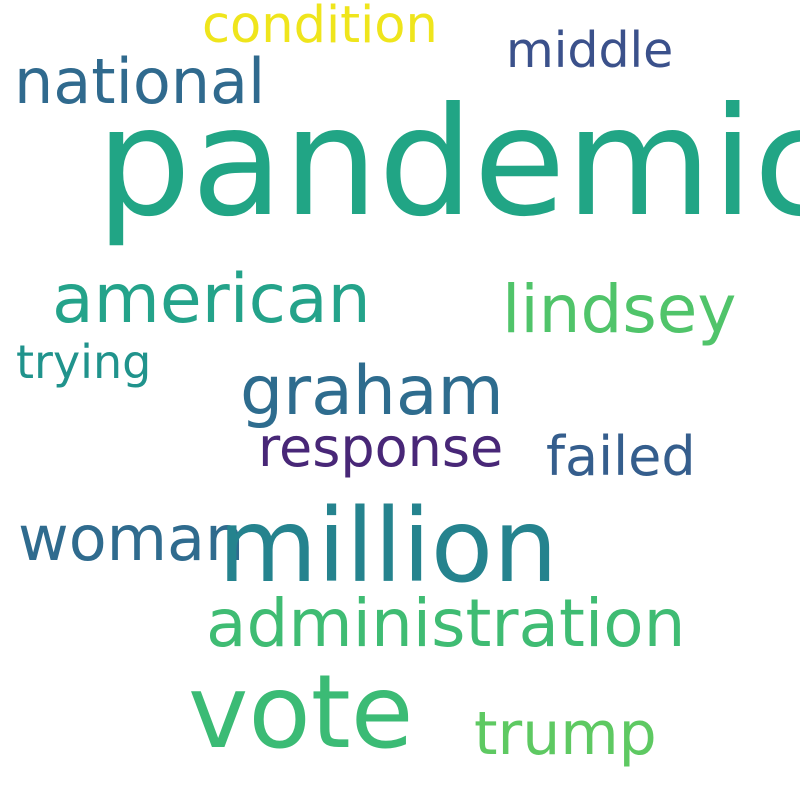 This screenshot has height=800, width=800. I want to click on word-middle: middle, so click(590, 50).